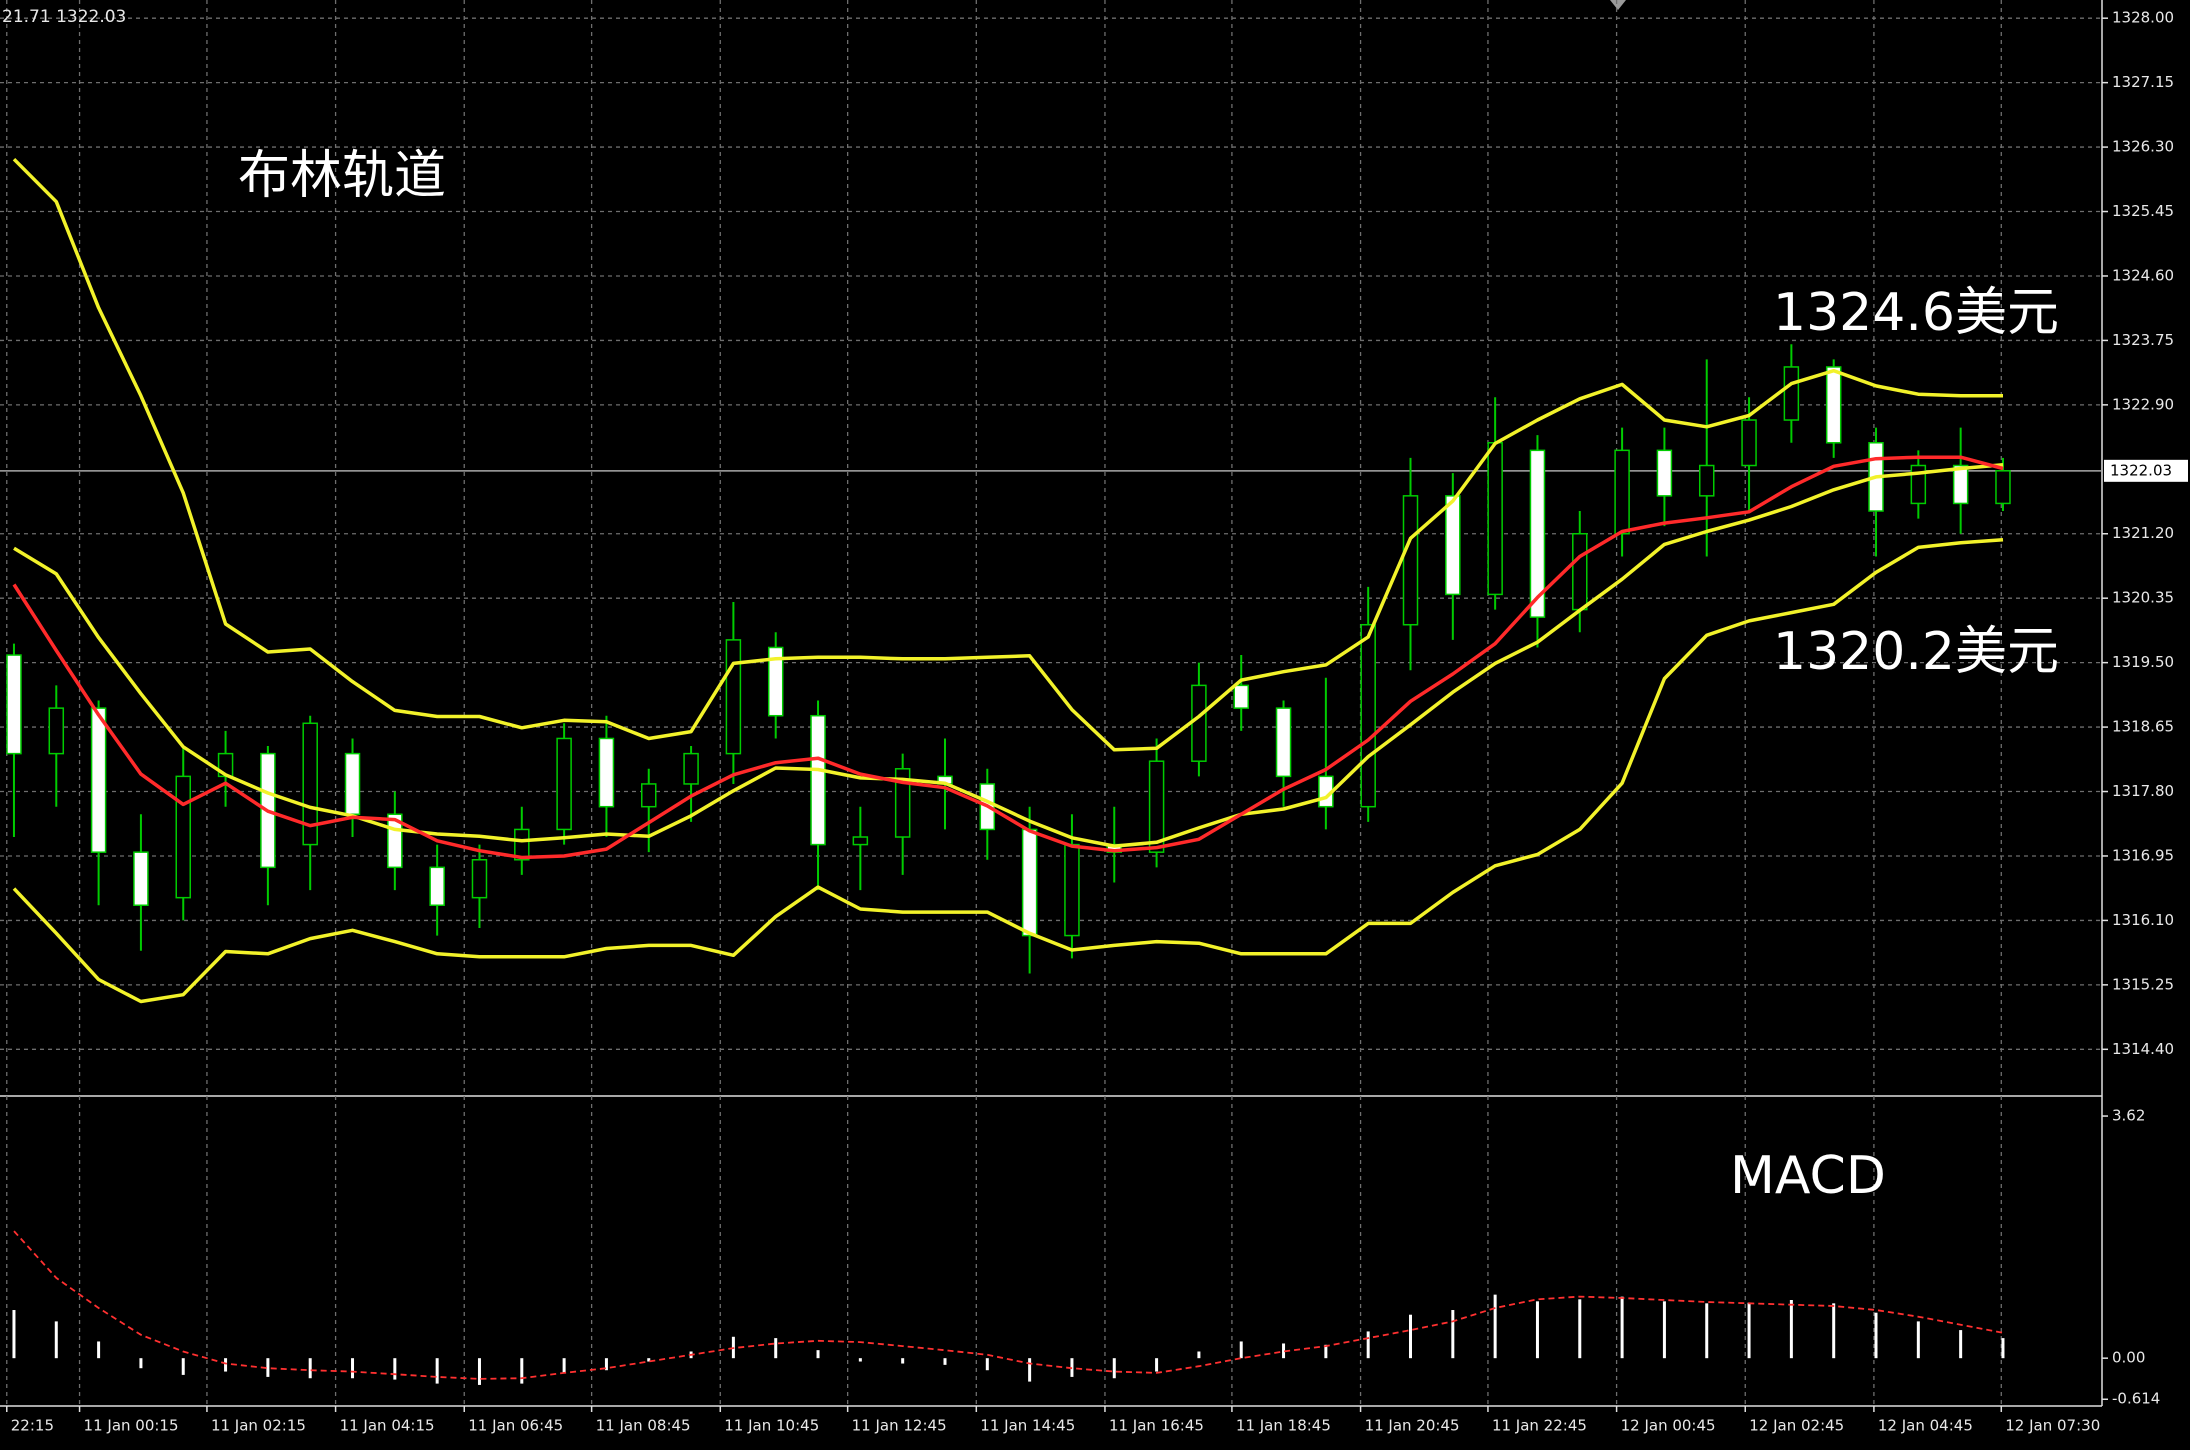  Describe the element at coordinates (1916, 313) in the screenshot. I see `annotation: 1324.6美元` at that location.